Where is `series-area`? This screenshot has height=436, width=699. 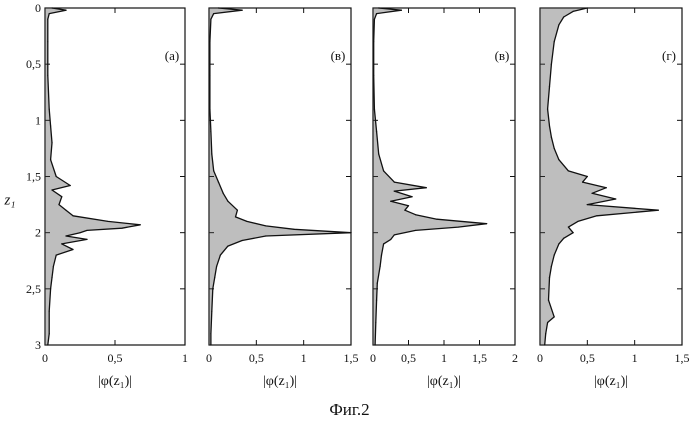
series-area is located at coordinates (430, 176).